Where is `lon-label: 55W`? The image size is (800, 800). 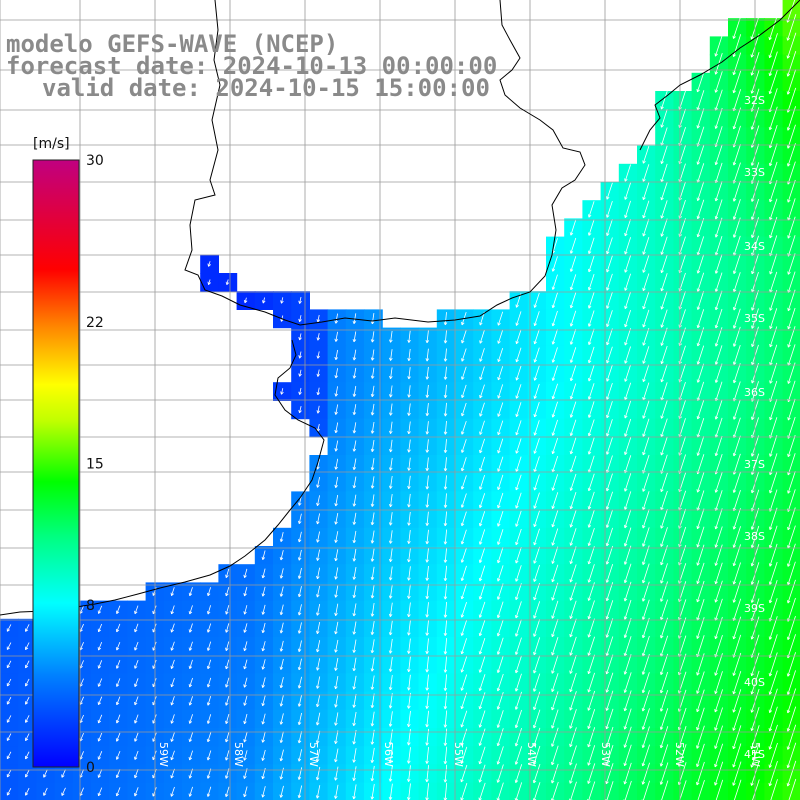 lon-label: 55W is located at coordinates (458, 754).